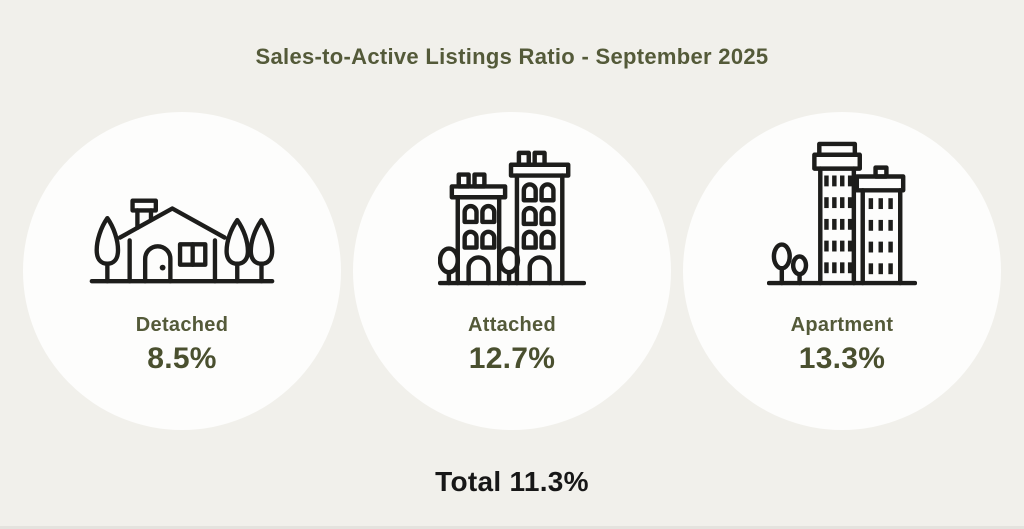 Image resolution: width=1024 pixels, height=529 pixels. Describe the element at coordinates (512, 527) in the screenshot. I see `bottom-divider` at that location.